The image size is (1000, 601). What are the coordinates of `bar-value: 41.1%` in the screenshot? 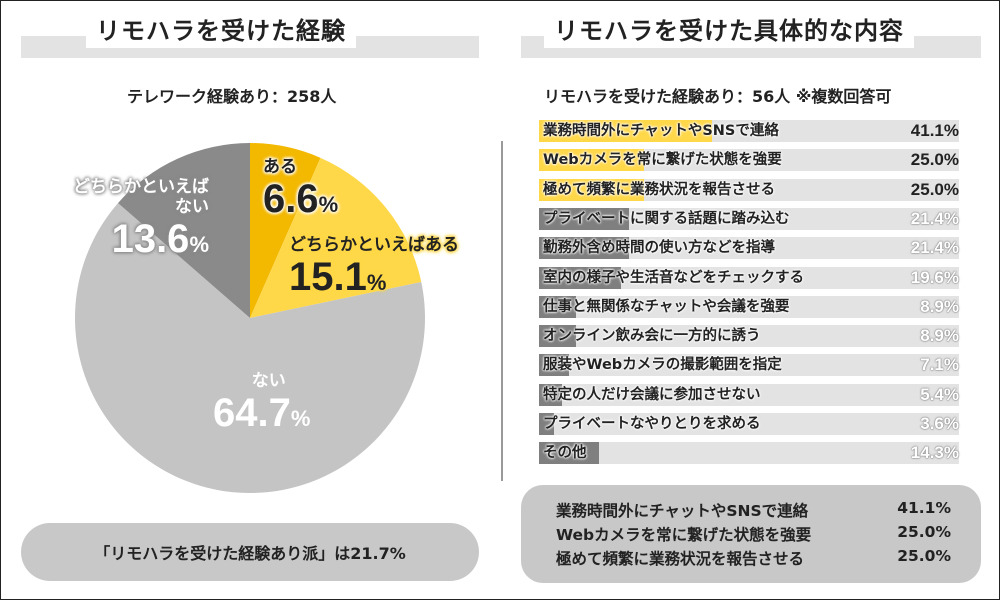 It's located at (934, 130).